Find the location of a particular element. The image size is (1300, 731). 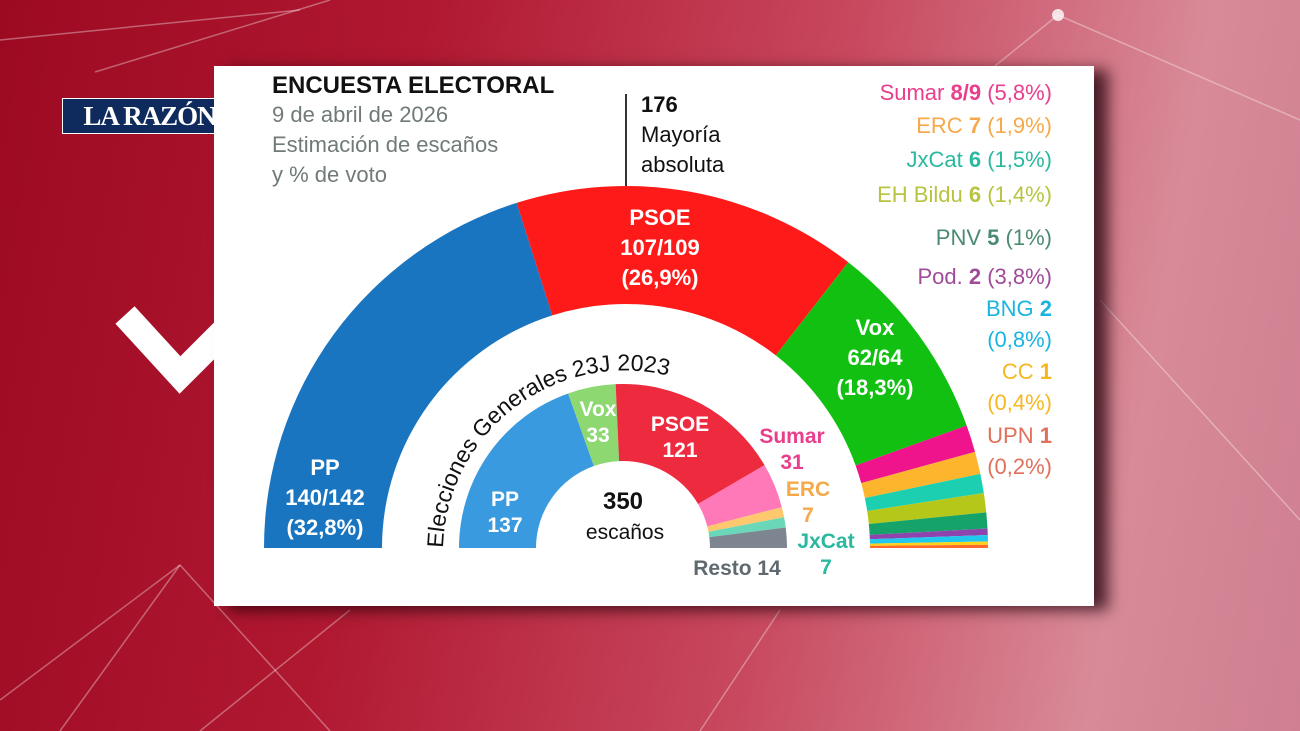

legend-cc: CC 1 is located at coordinates (1027, 372).